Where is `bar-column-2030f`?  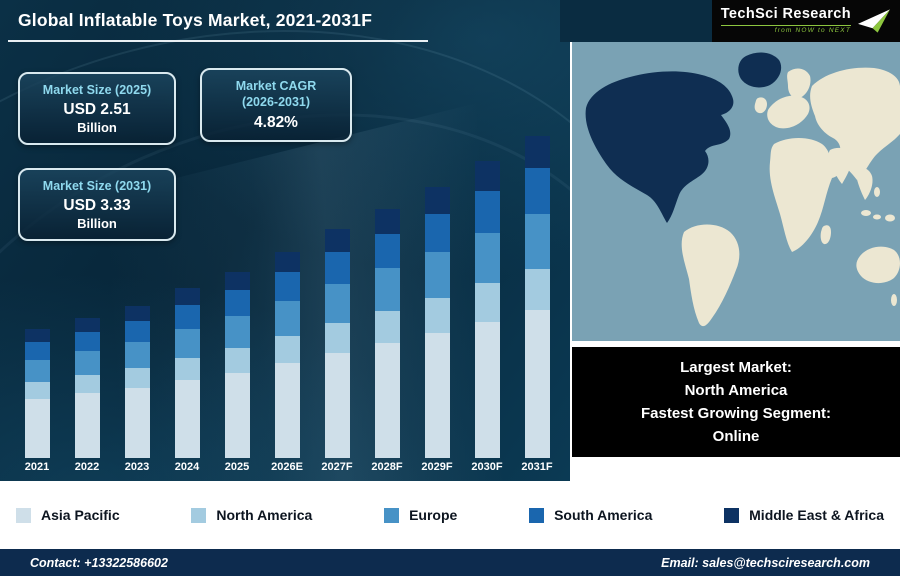
bar-column-2030f is located at coordinates (487, 289).